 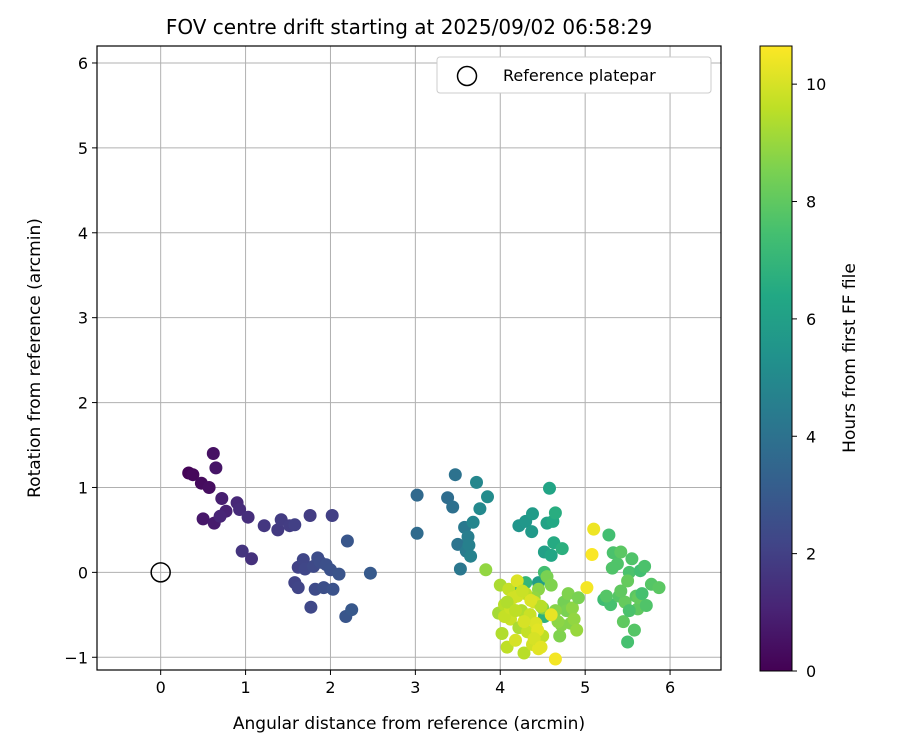 I want to click on legend-box, so click(x=574, y=75).